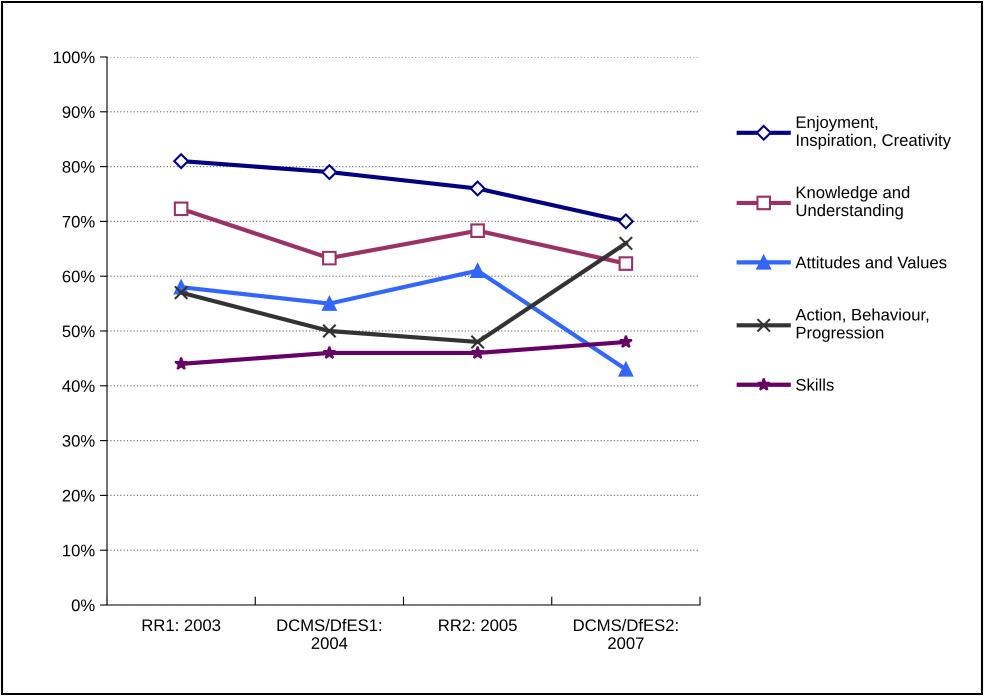 The image size is (984, 696). I want to click on y-tick-label: 30%, so click(78, 441).